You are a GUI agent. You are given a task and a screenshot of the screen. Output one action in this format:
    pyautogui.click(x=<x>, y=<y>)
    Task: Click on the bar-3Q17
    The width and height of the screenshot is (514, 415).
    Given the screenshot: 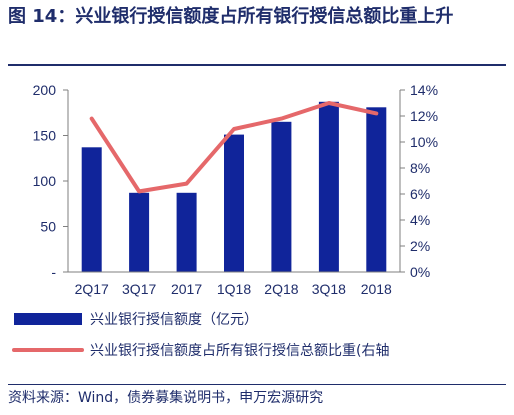 What is the action you would take?
    pyautogui.click(x=139, y=232)
    